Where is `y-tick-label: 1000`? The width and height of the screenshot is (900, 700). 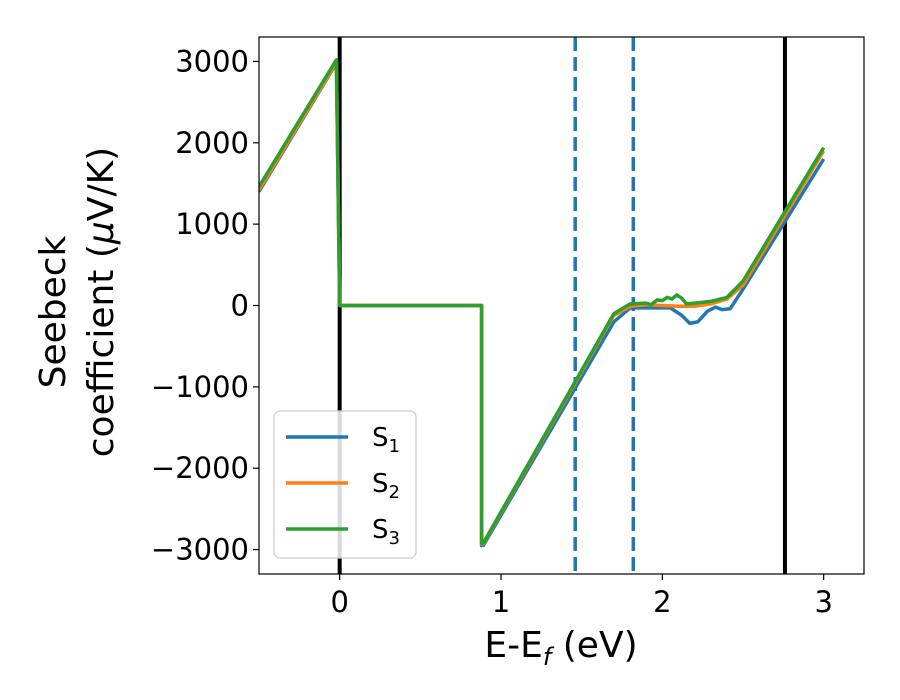 y-tick-label: 1000 is located at coordinates (212, 224).